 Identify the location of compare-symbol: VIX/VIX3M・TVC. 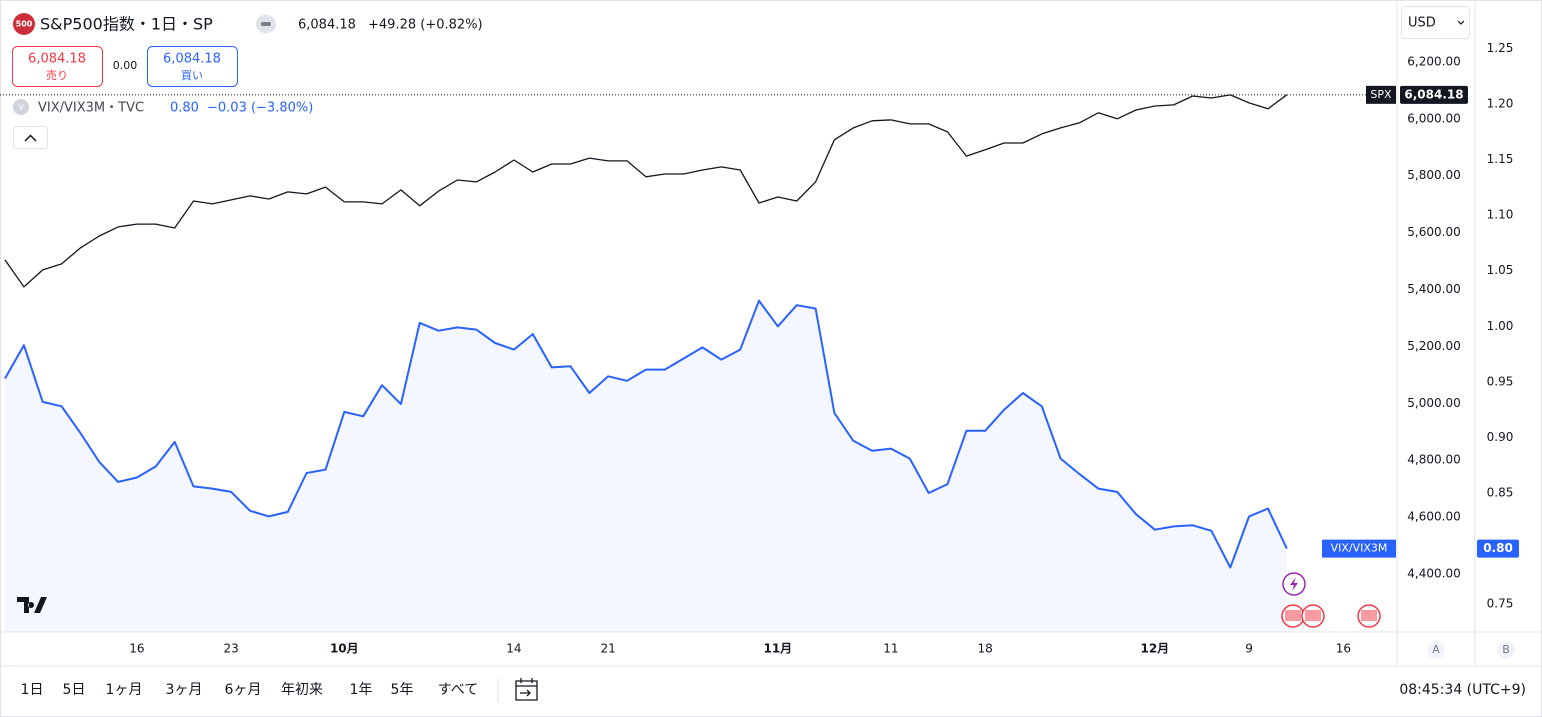
(91, 108).